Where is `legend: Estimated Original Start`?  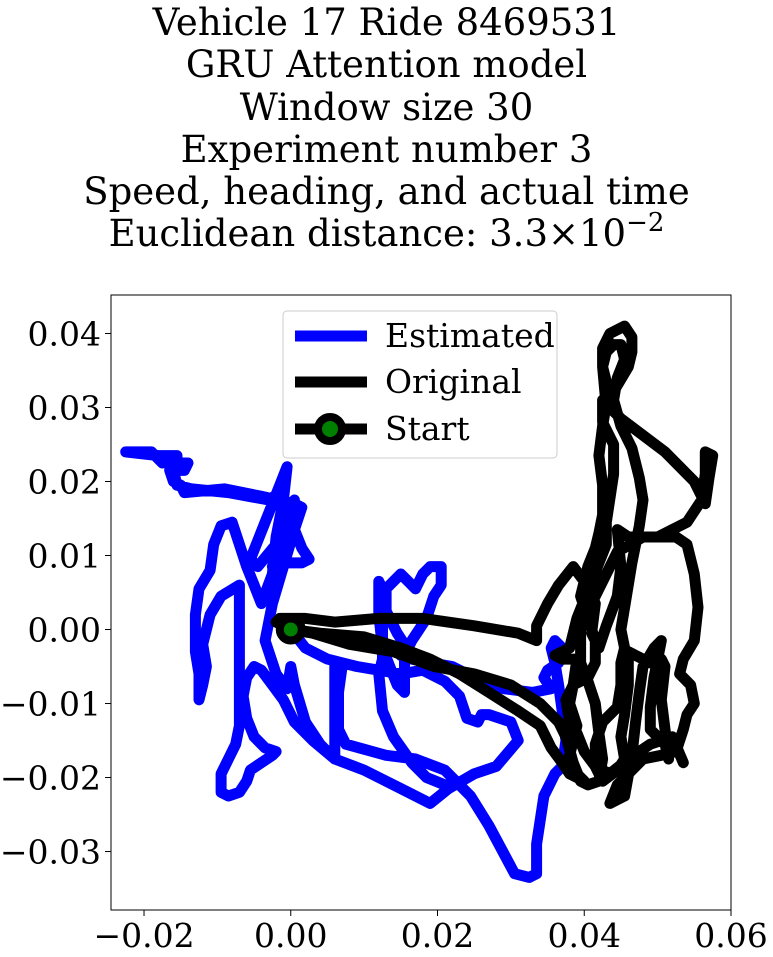
legend: Estimated Original Start is located at coordinates (420, 384).